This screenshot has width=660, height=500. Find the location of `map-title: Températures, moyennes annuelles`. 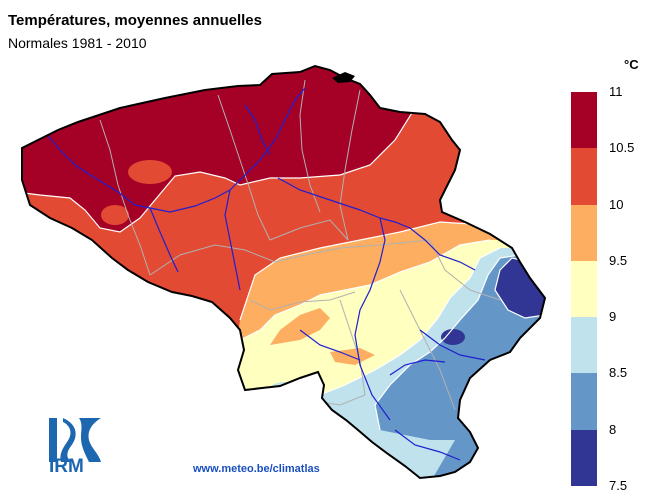

map-title: Températures, moyennes annuelles is located at coordinates (135, 20).